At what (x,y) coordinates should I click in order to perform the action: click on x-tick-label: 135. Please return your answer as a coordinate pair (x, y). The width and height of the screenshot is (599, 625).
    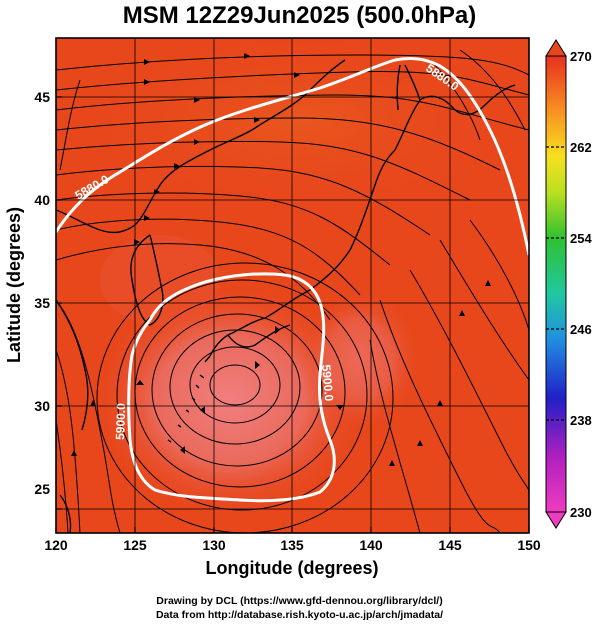
    Looking at the image, I should click on (292, 545).